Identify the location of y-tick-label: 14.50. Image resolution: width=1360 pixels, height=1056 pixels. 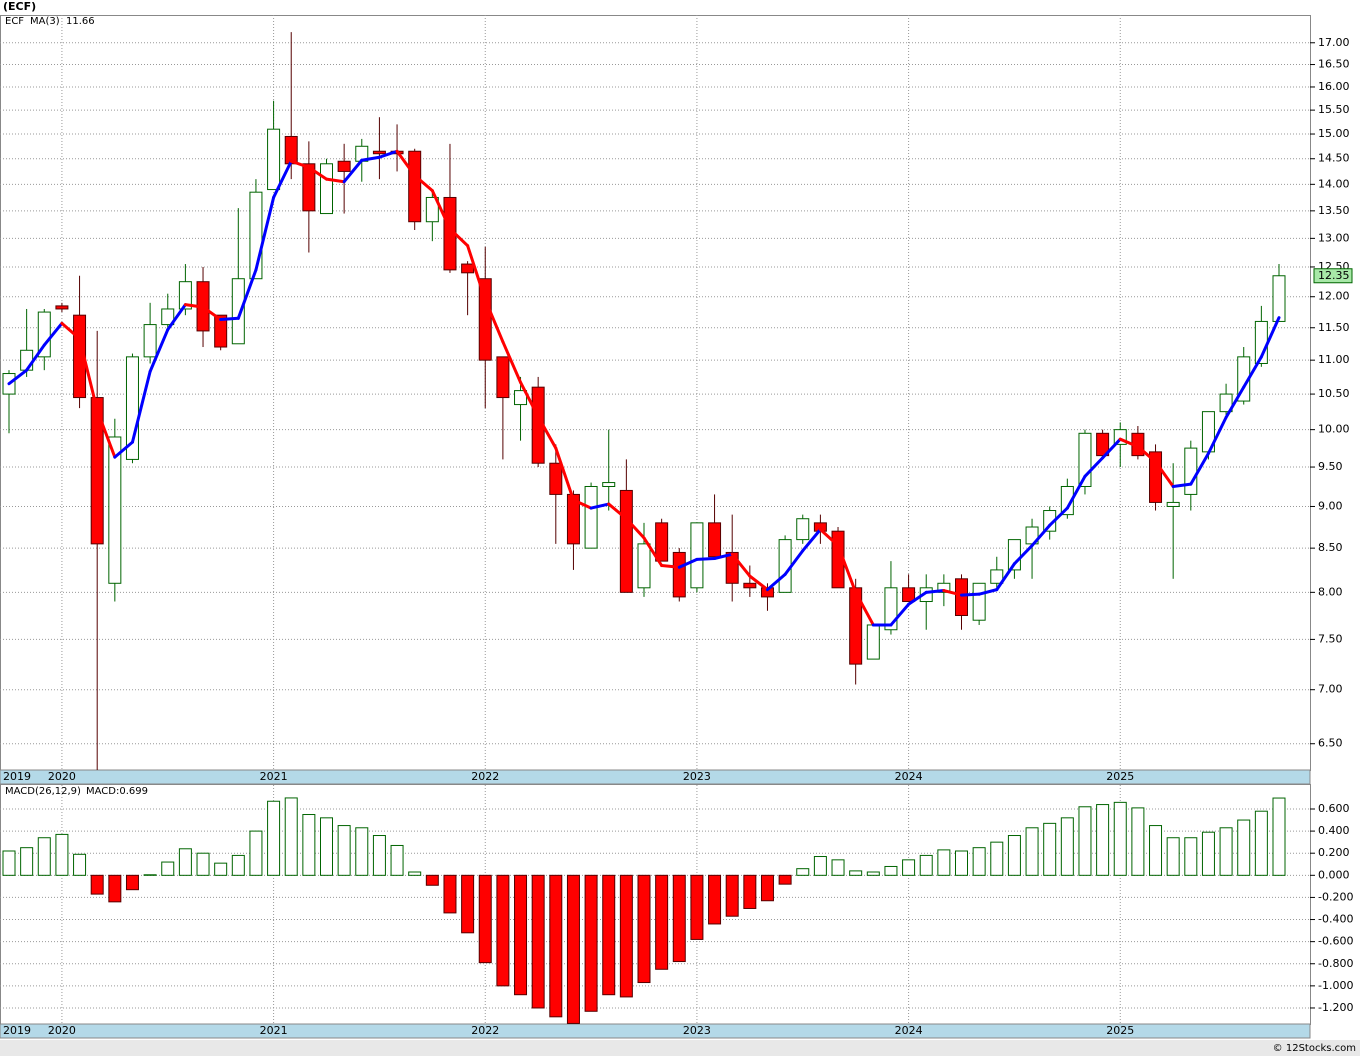
(1334, 158).